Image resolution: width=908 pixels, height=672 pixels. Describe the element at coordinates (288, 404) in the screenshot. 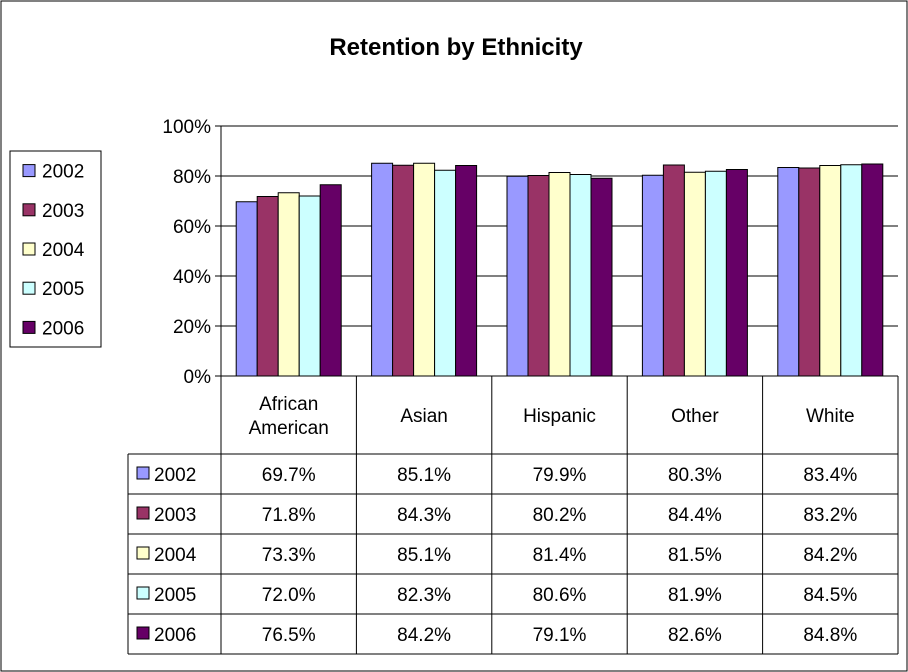

I see `x-category-label-line: African` at that location.